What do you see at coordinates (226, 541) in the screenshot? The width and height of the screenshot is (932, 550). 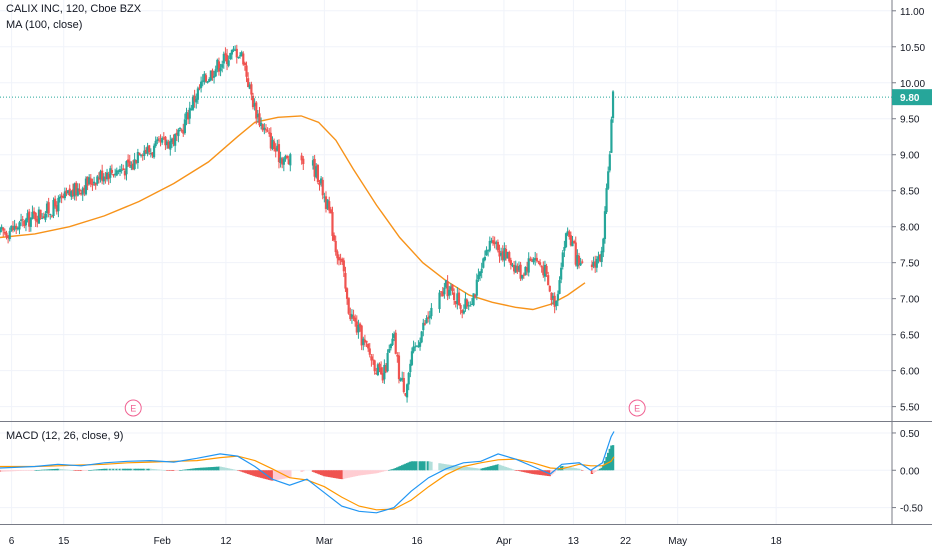 I see `time-tick-label: 12` at bounding box center [226, 541].